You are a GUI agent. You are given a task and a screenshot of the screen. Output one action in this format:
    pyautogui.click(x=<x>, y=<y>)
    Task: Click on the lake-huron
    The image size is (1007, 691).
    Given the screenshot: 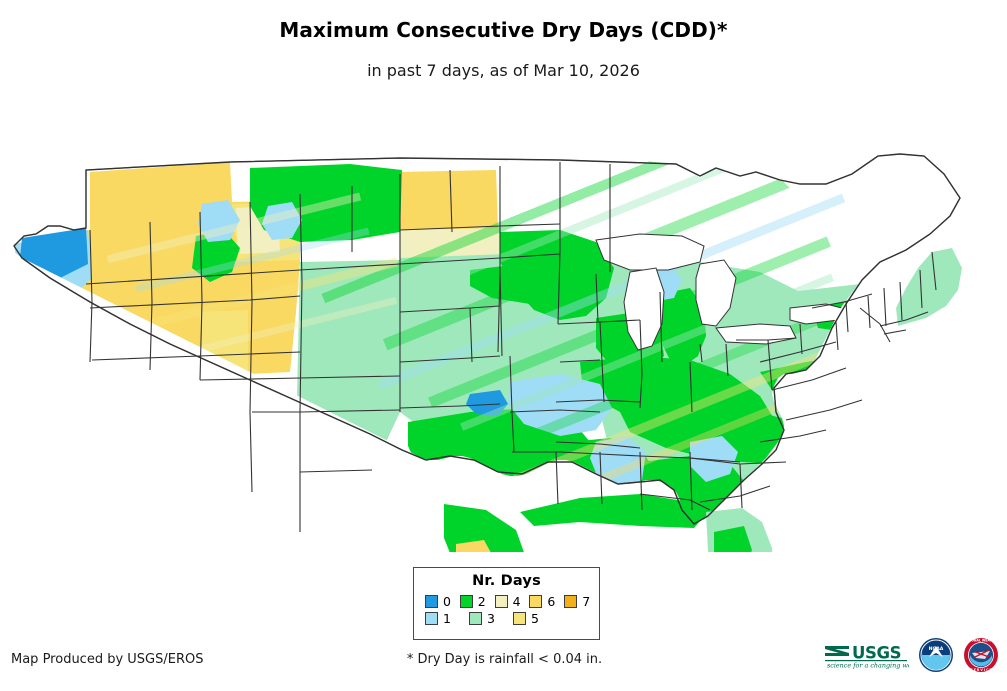 What is the action you would take?
    pyautogui.click(x=716, y=293)
    